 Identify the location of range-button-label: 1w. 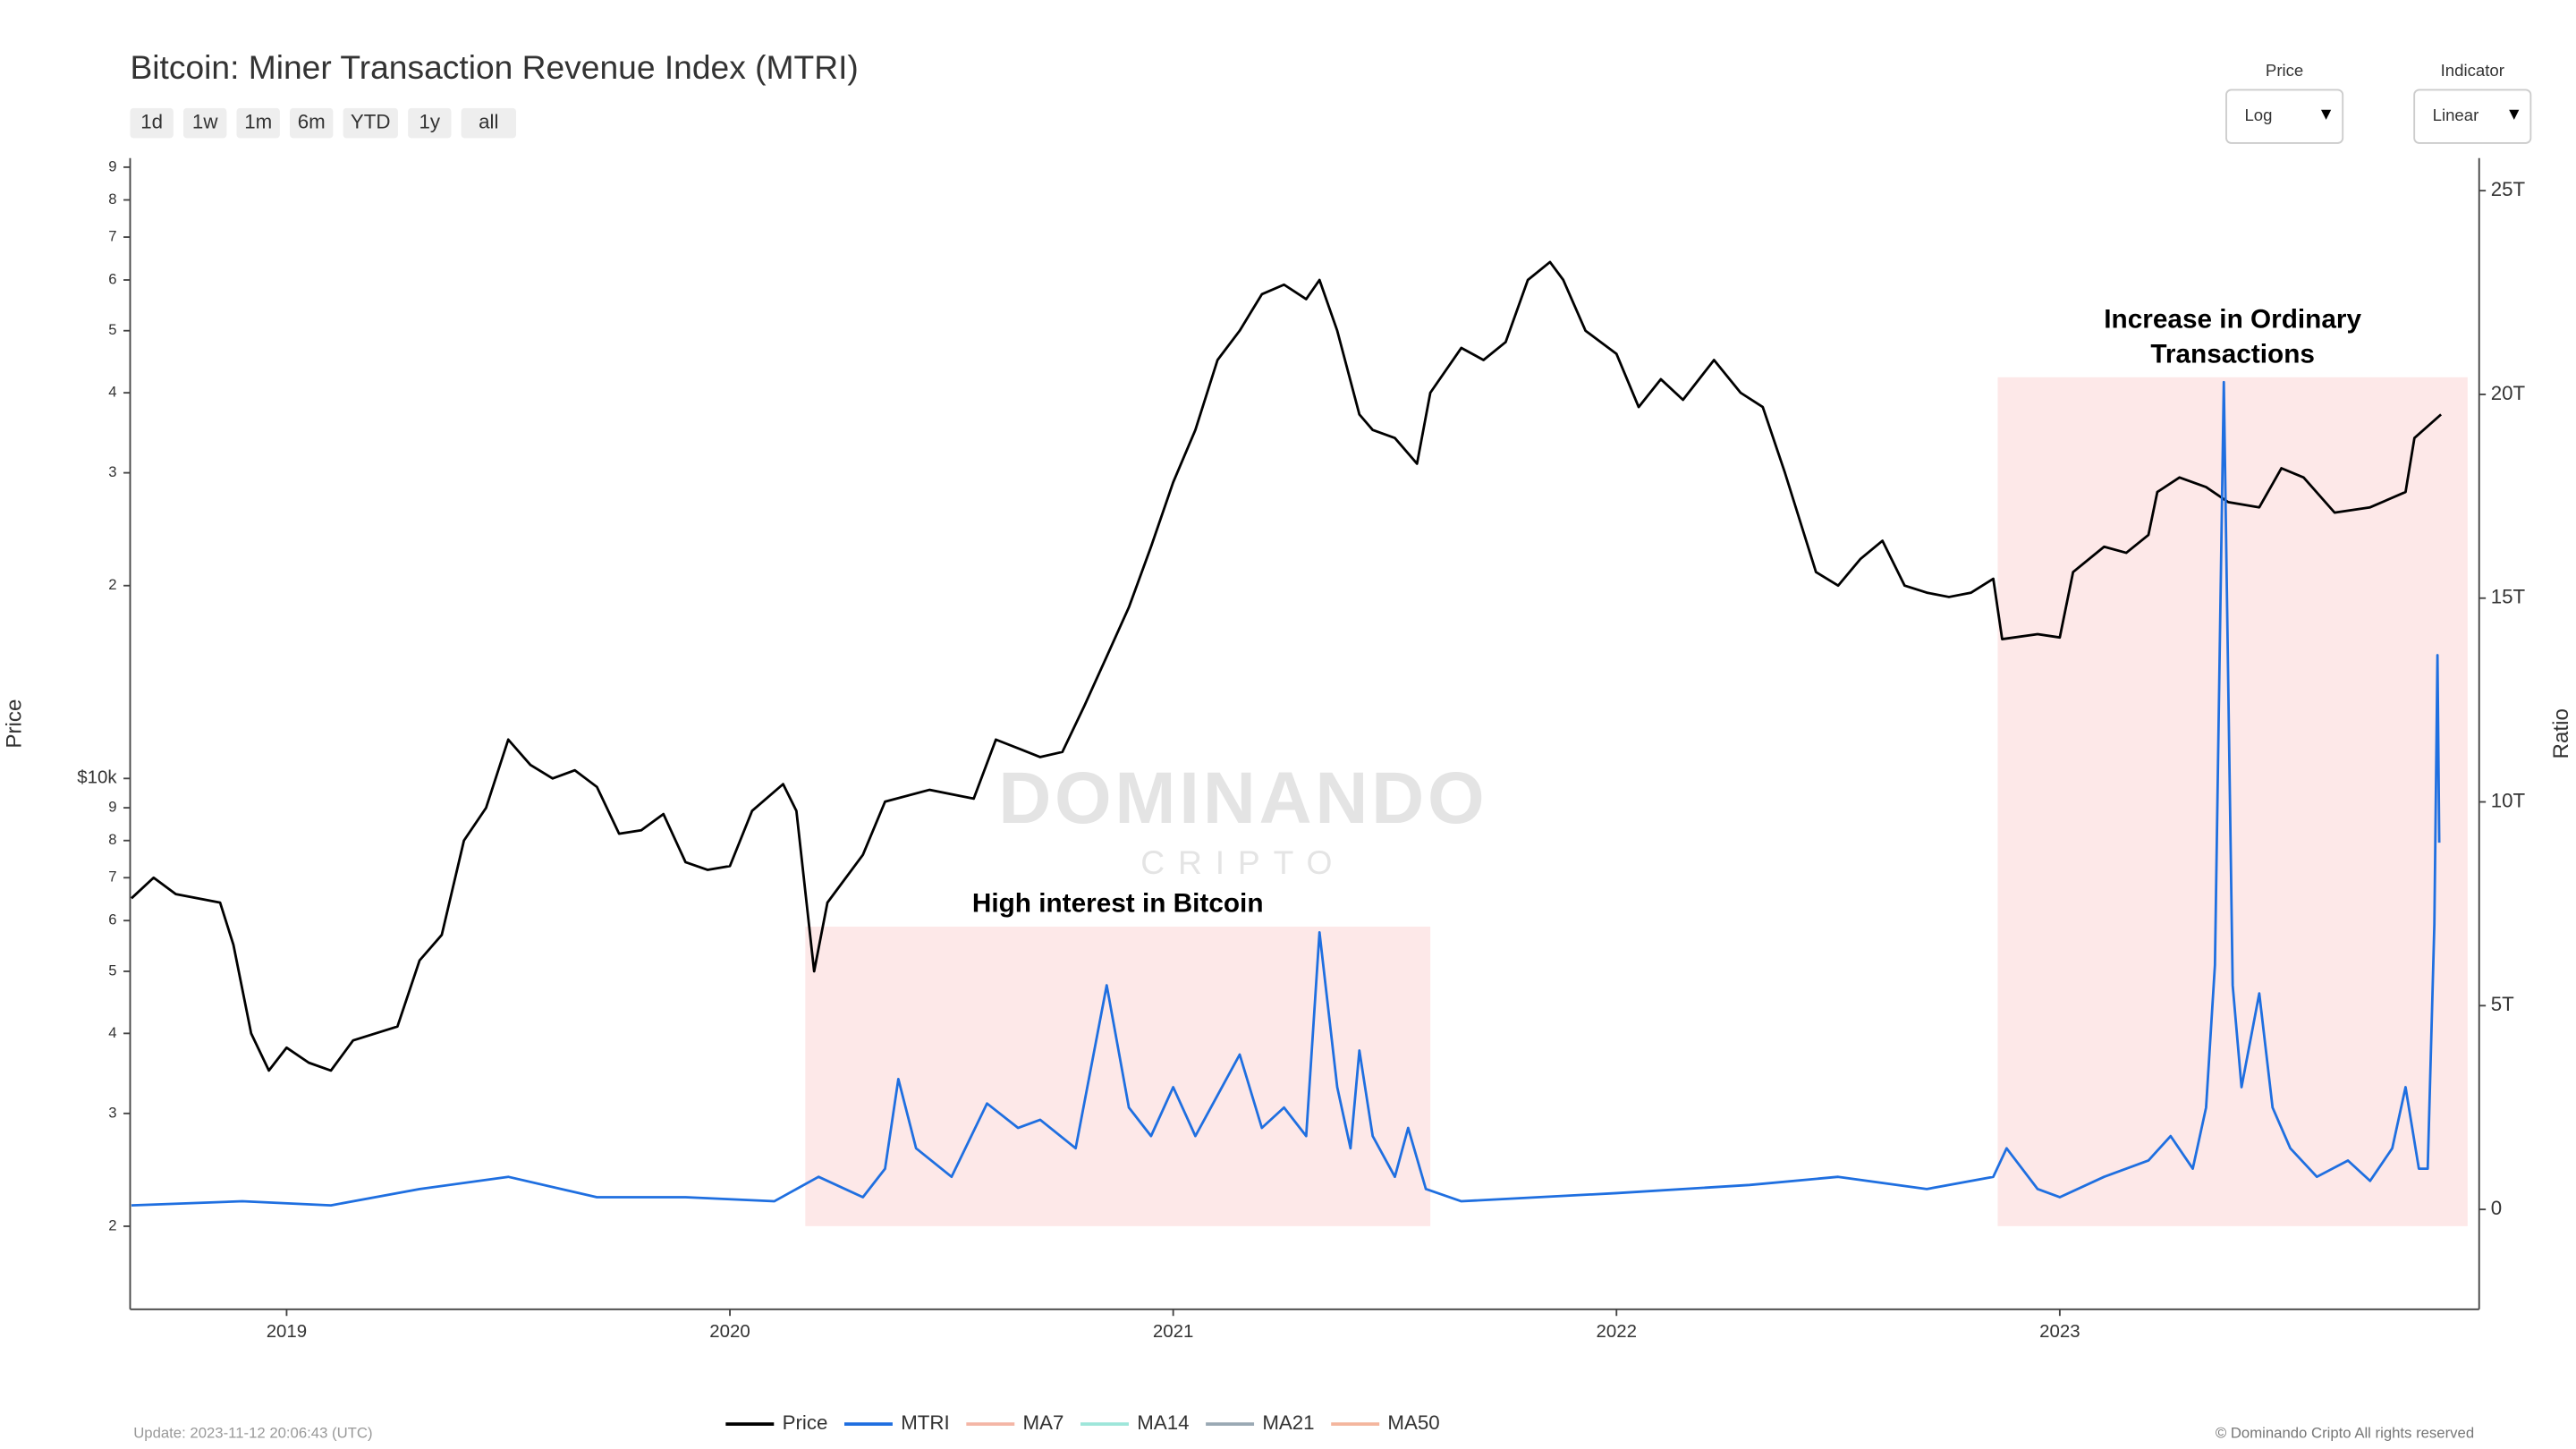
(205, 122).